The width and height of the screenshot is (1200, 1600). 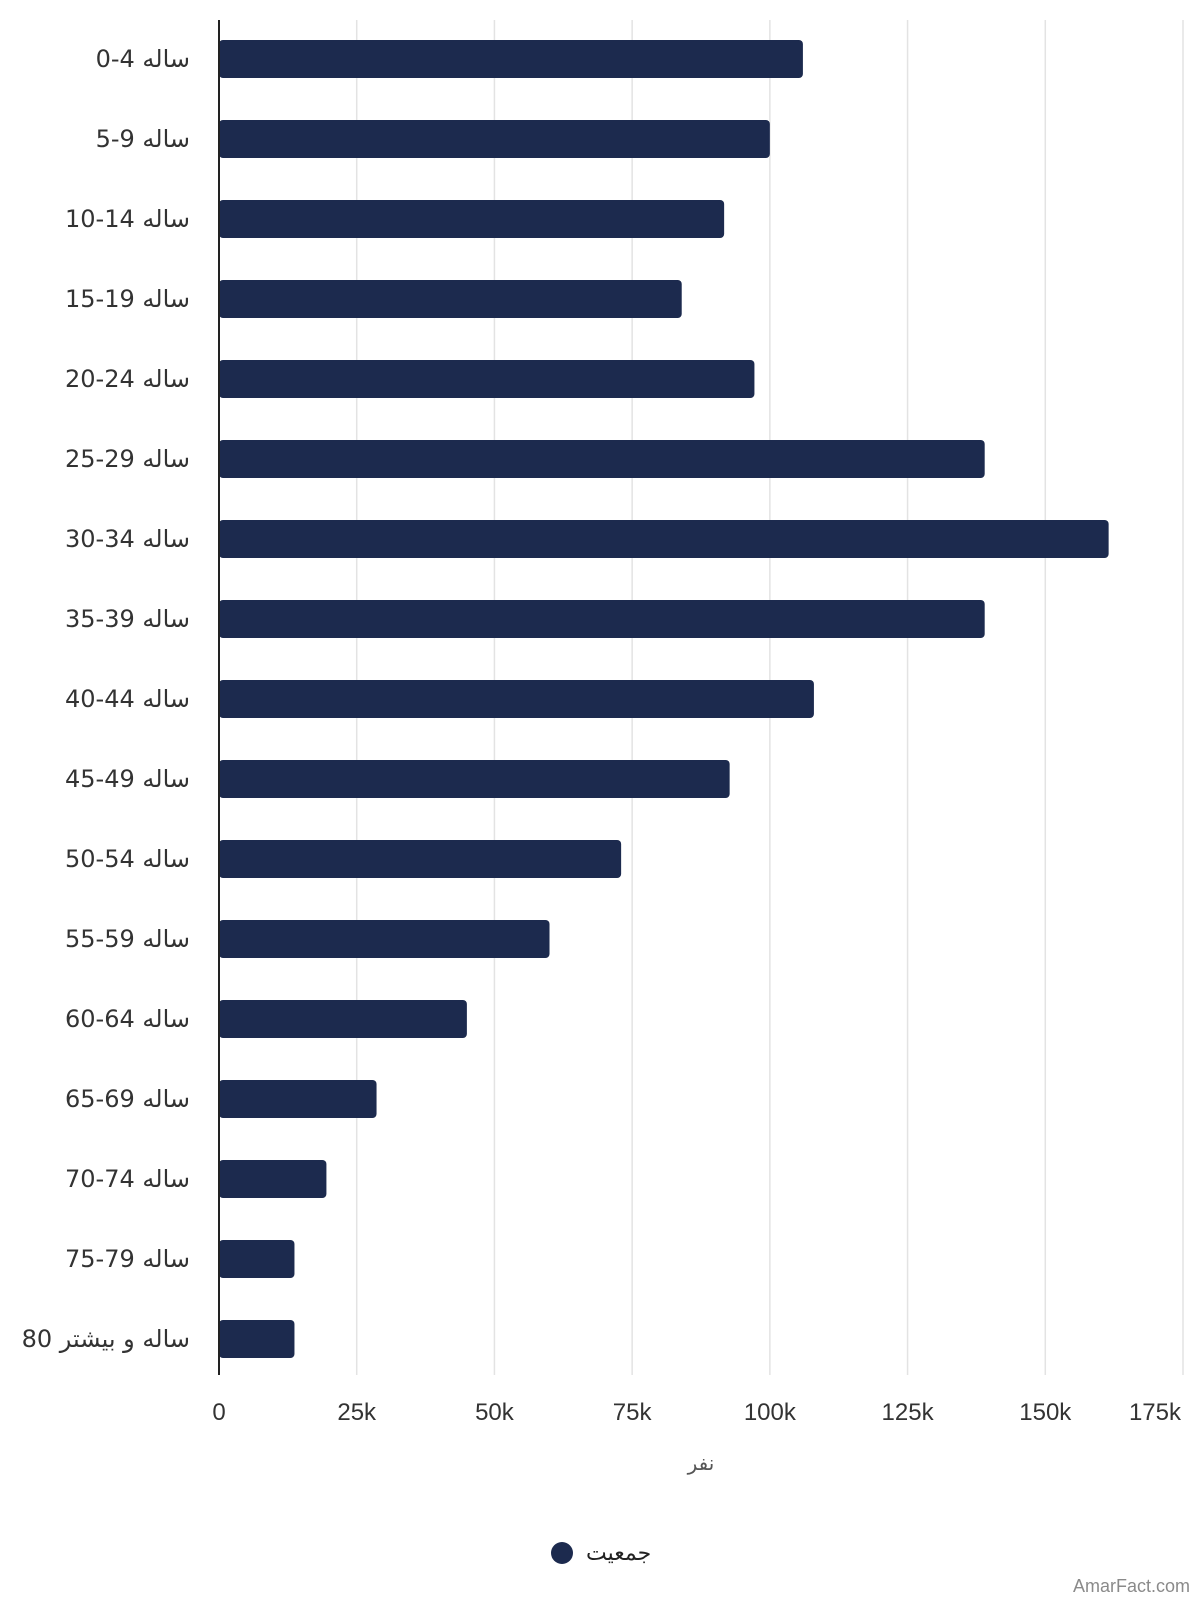 What do you see at coordinates (127, 779) in the screenshot?
I see `category-label: 45-49 ساله` at bounding box center [127, 779].